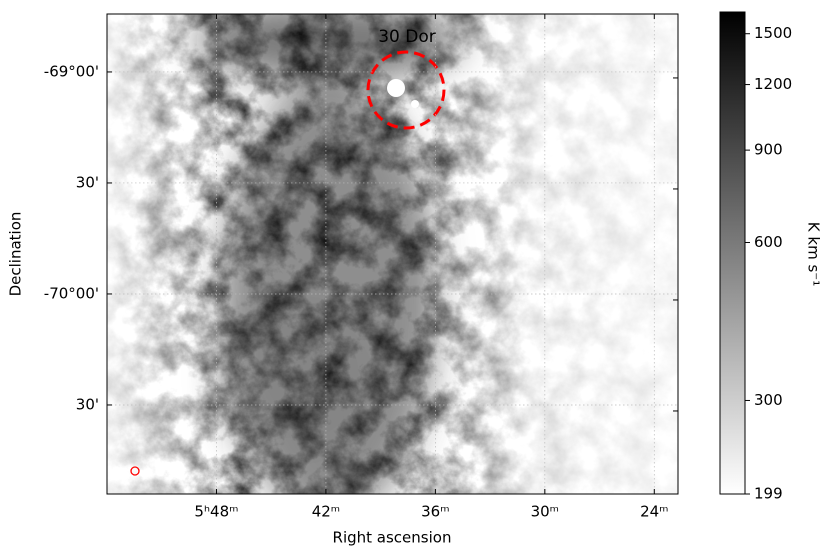  I want to click on colorbar-tick-label: 1200, so click(773, 84).